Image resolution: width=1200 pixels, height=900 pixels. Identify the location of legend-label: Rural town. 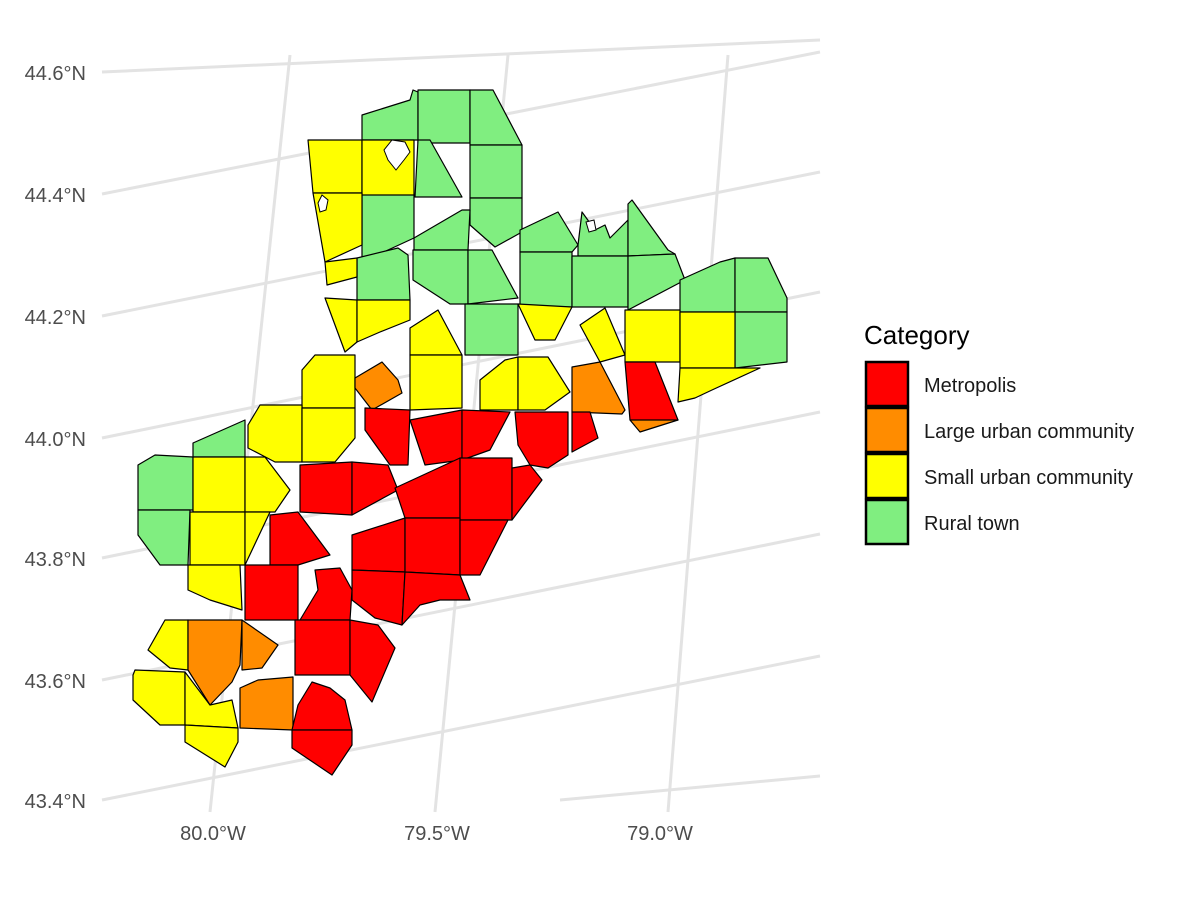
(972, 524).